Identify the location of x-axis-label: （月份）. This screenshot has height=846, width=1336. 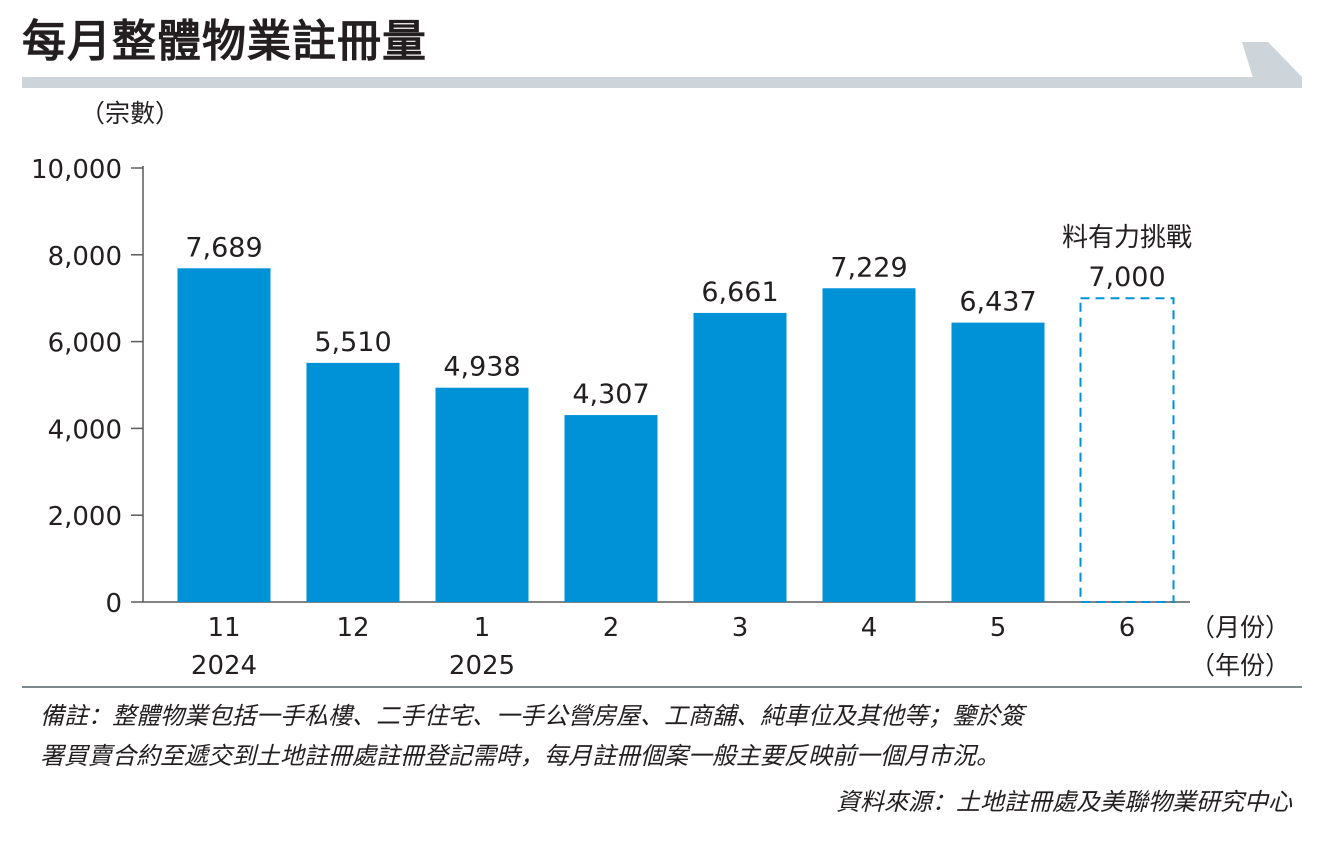
(1240, 627).